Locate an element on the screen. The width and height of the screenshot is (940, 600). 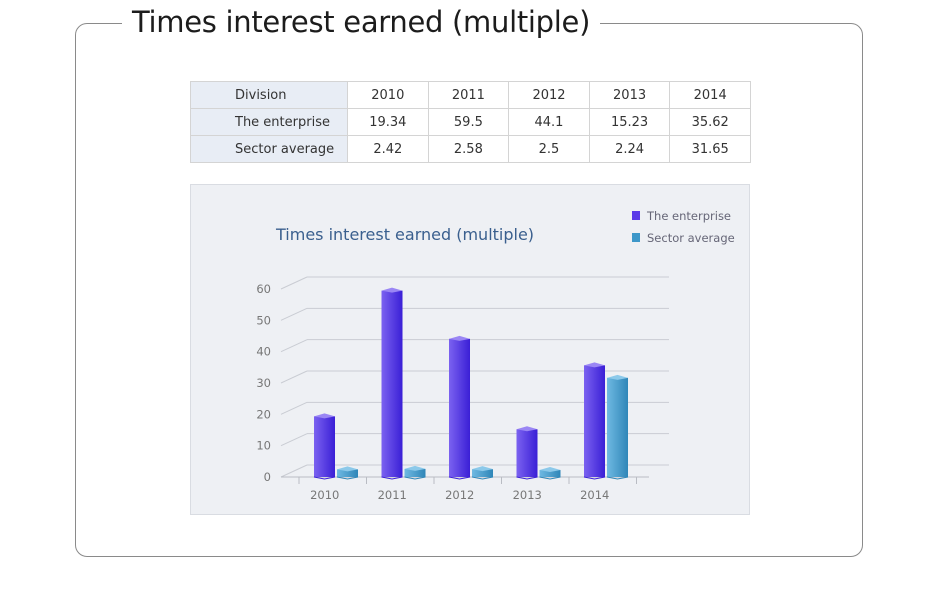
legend-label: The enterprise is located at coordinates (688, 216).